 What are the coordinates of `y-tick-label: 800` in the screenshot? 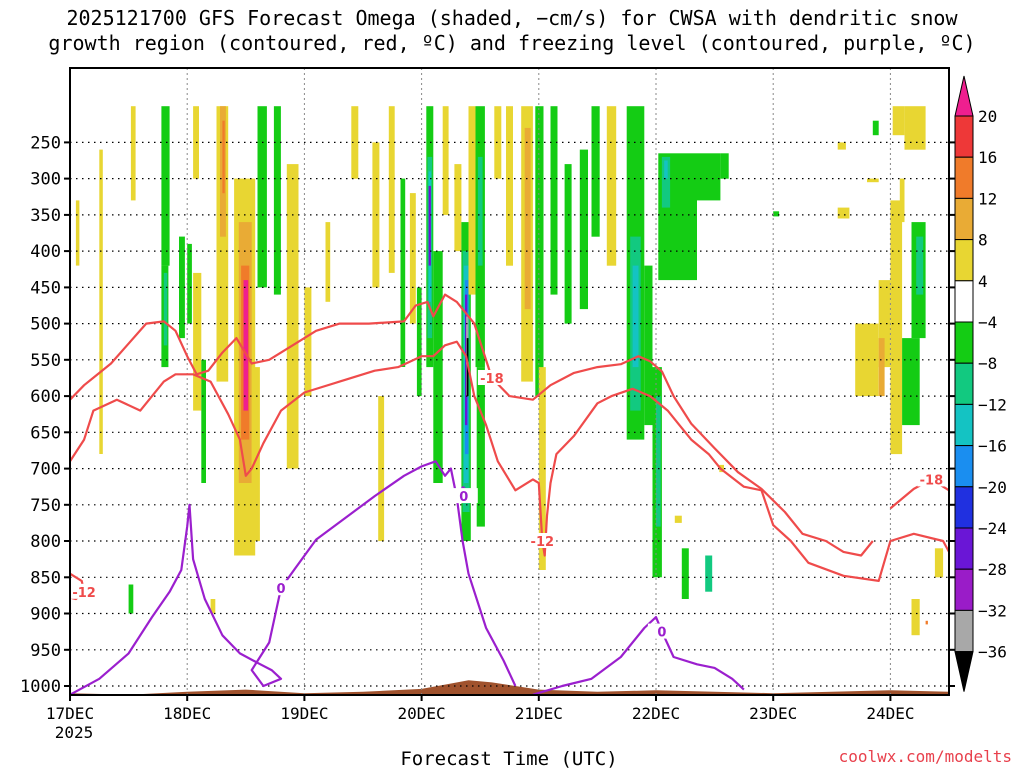 It's located at (45, 542).